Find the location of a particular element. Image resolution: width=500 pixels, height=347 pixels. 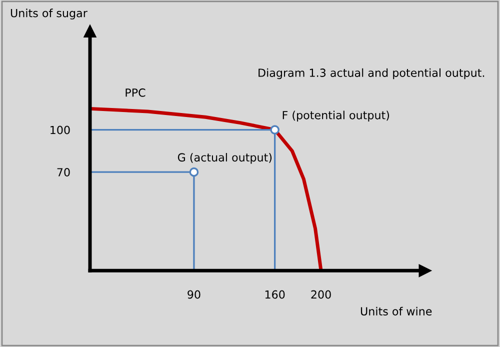

annotation: G (actual output) is located at coordinates (225, 158).